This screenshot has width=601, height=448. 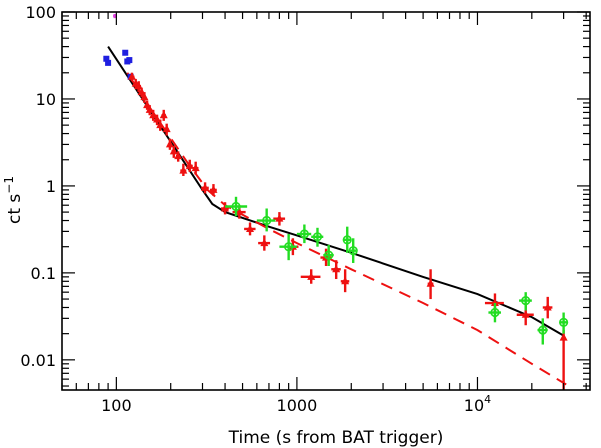 What do you see at coordinates (46, 99) in the screenshot?
I see `y-tick-label: 10` at bounding box center [46, 99].